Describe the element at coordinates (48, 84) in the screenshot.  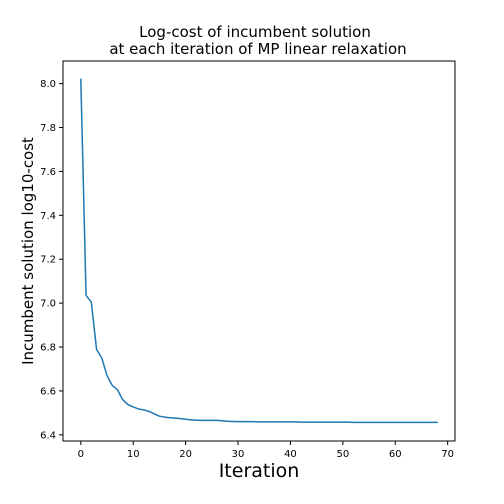
I see `y-tick-label: 8.0` at that location.